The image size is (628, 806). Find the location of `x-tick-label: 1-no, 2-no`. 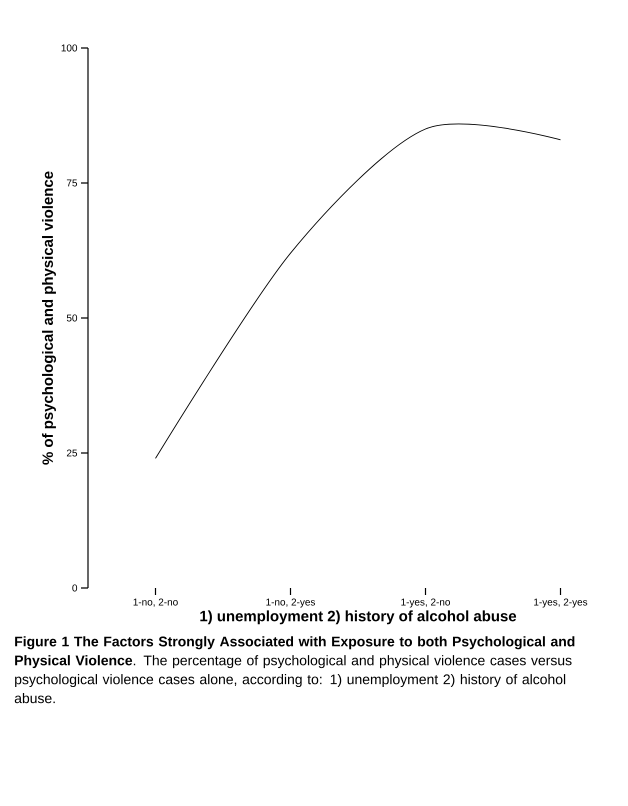

x-tick-label: 1-no, 2-no is located at coordinates (156, 602).